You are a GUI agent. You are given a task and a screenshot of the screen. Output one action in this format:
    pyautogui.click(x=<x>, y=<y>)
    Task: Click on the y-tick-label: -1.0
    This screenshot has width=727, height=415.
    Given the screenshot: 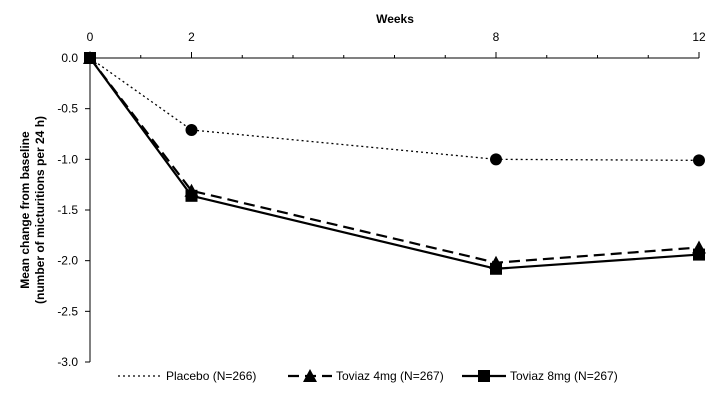 What is the action you would take?
    pyautogui.click(x=67, y=159)
    